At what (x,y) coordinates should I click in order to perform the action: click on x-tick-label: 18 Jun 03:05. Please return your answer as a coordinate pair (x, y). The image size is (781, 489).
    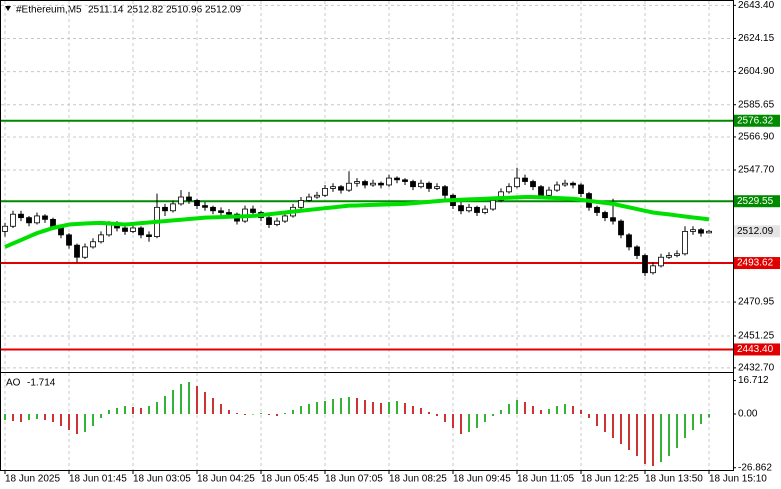
    Looking at the image, I should click on (162, 479).